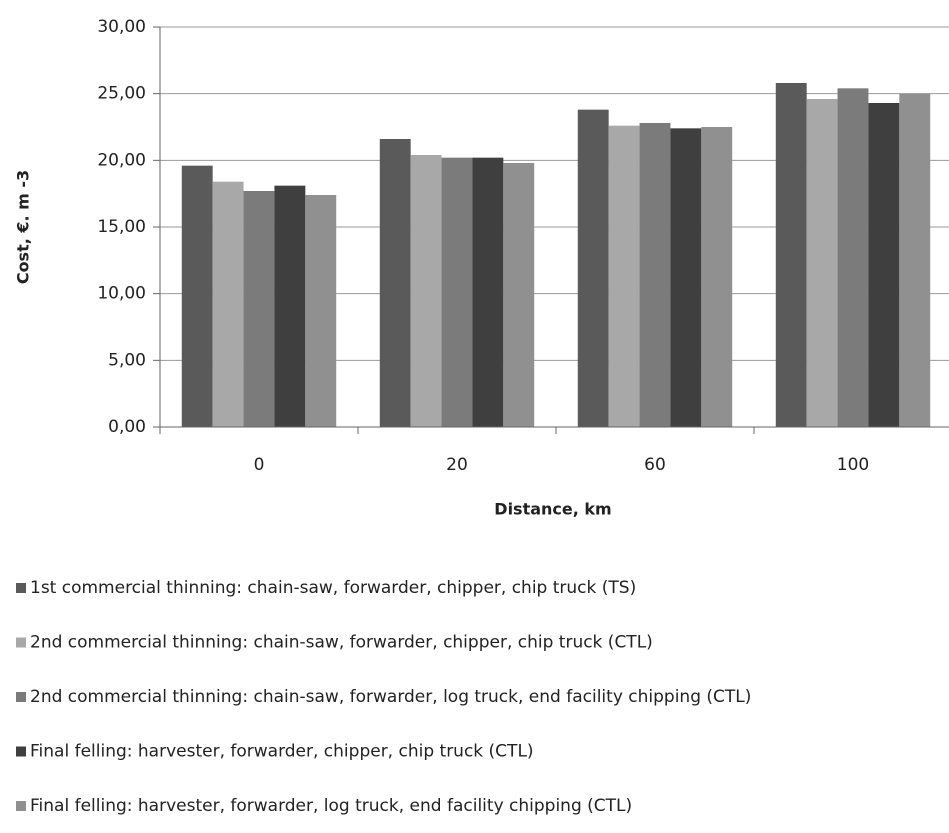 This screenshot has height=833, width=949. I want to click on y-axis-label: Cost, €. m -3, so click(23, 227).